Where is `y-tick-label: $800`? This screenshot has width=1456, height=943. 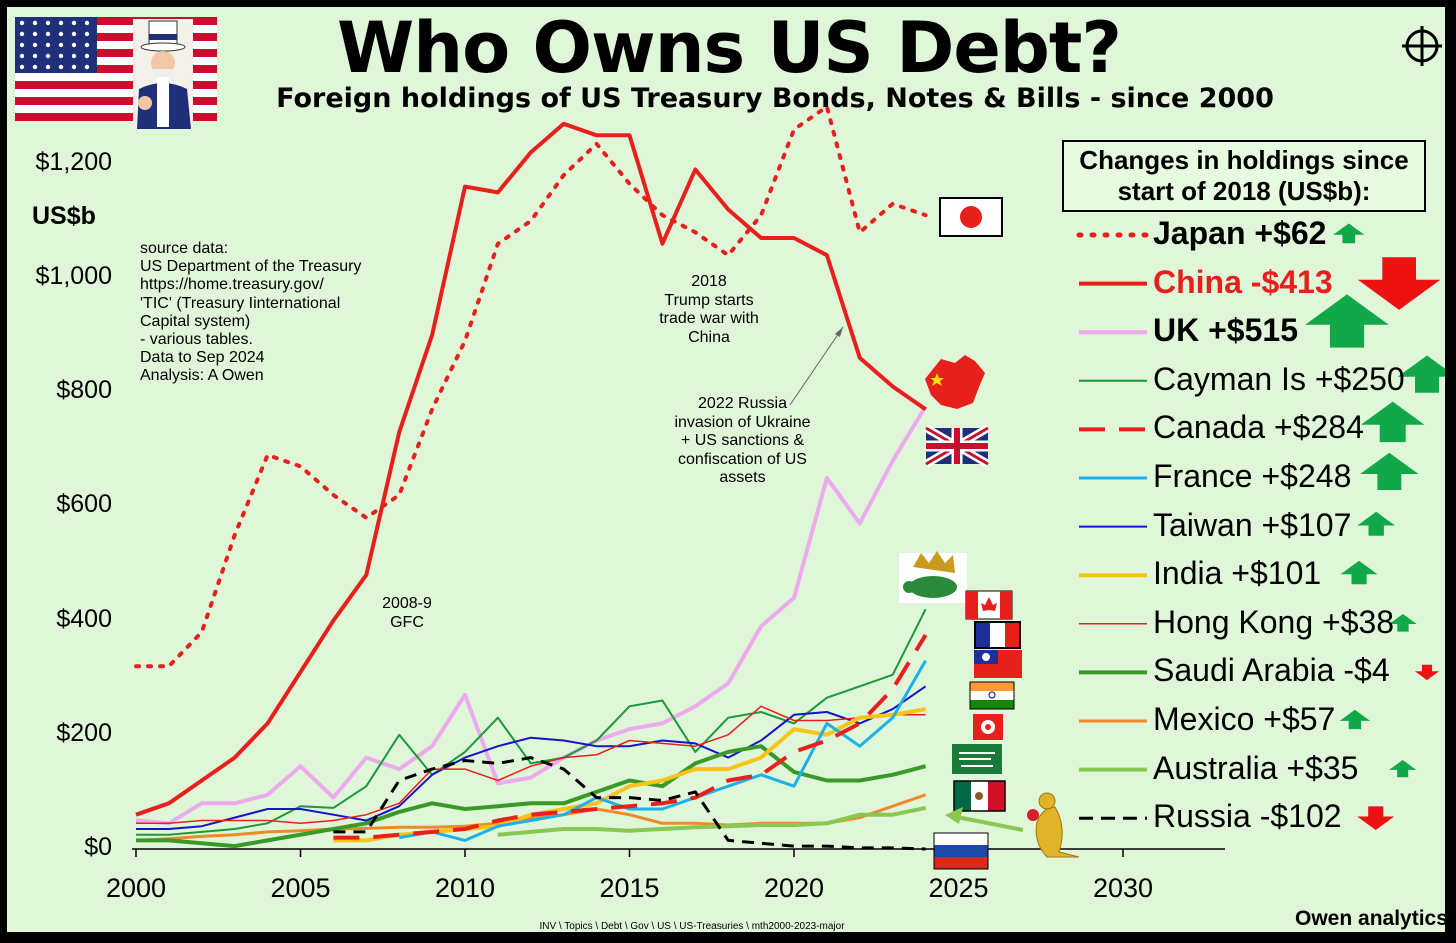
y-tick-label: $800 is located at coordinates (84, 390).